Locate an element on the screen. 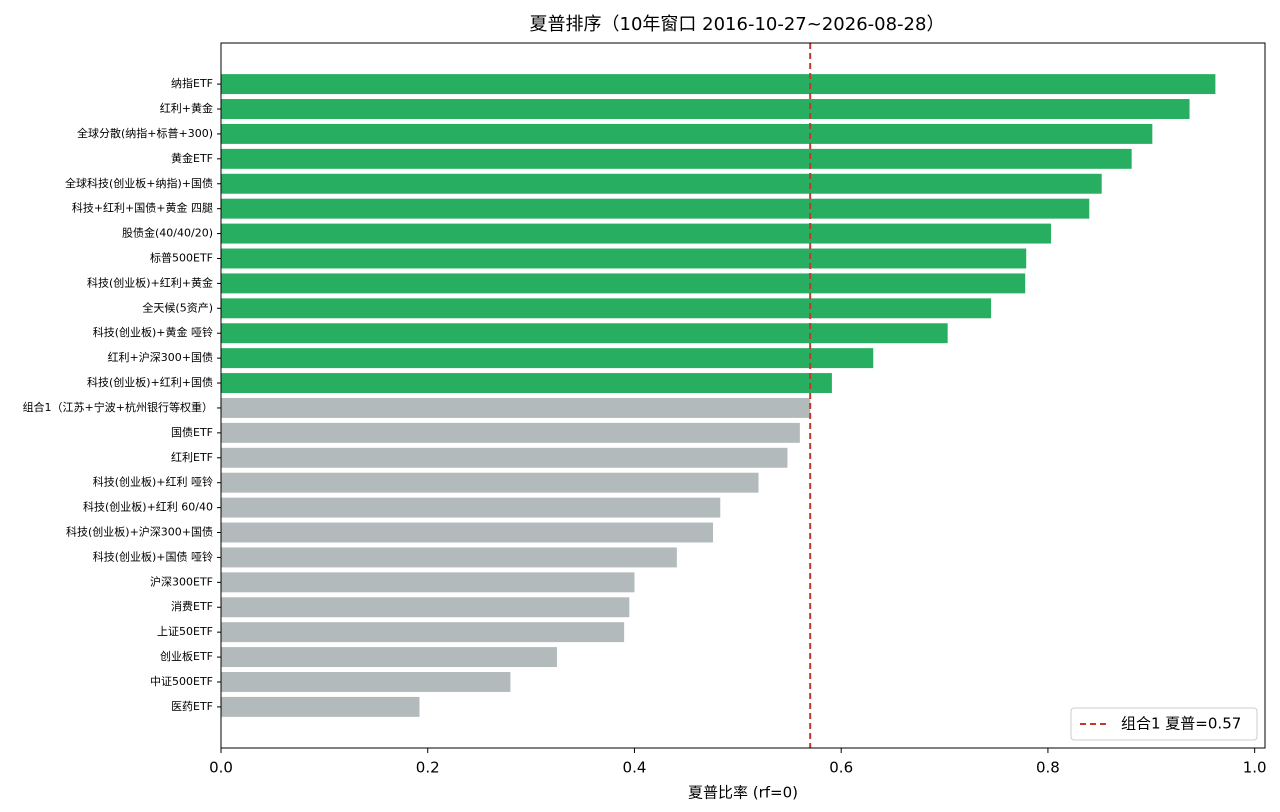 The height and width of the screenshot is (812, 1280). y-tick-label: 科技+红利+国债+黄金 四腿 is located at coordinates (142, 208).